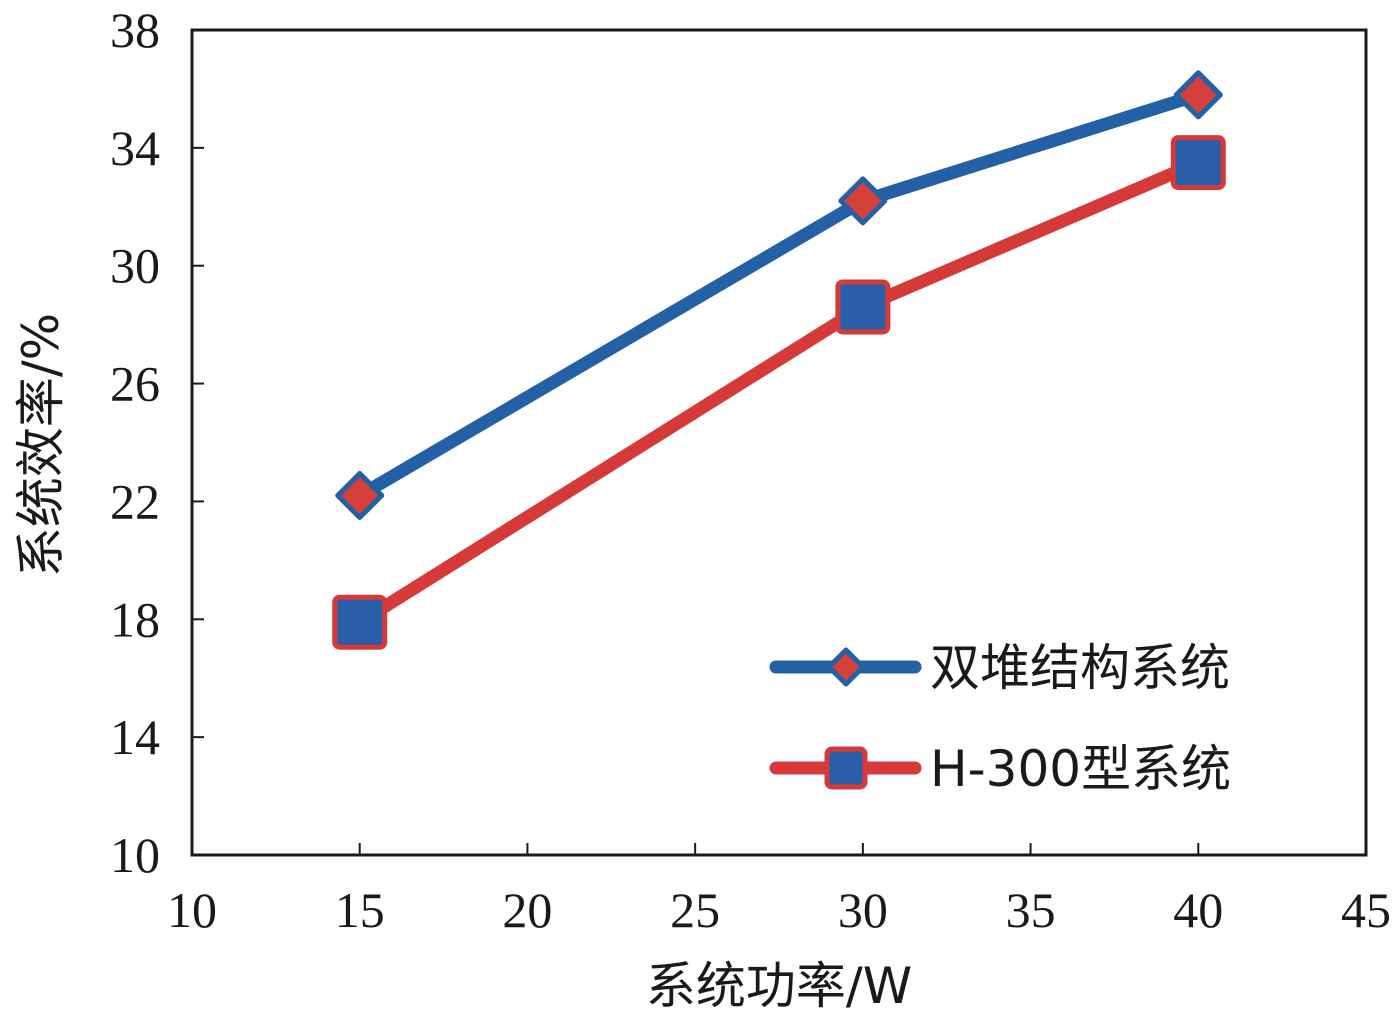 Image resolution: width=1395 pixels, height=1016 pixels. I want to click on x-tick-label: 10, so click(192, 910).